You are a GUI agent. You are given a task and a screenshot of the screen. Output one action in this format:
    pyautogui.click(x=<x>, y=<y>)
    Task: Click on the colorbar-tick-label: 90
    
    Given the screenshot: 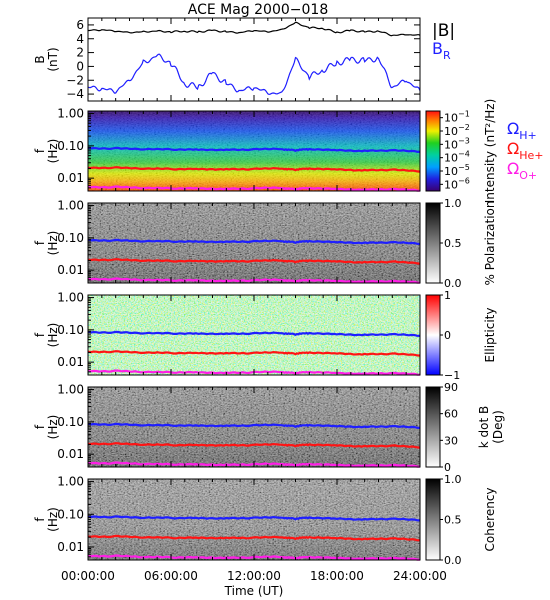 What is the action you would take?
    pyautogui.click(x=451, y=387)
    